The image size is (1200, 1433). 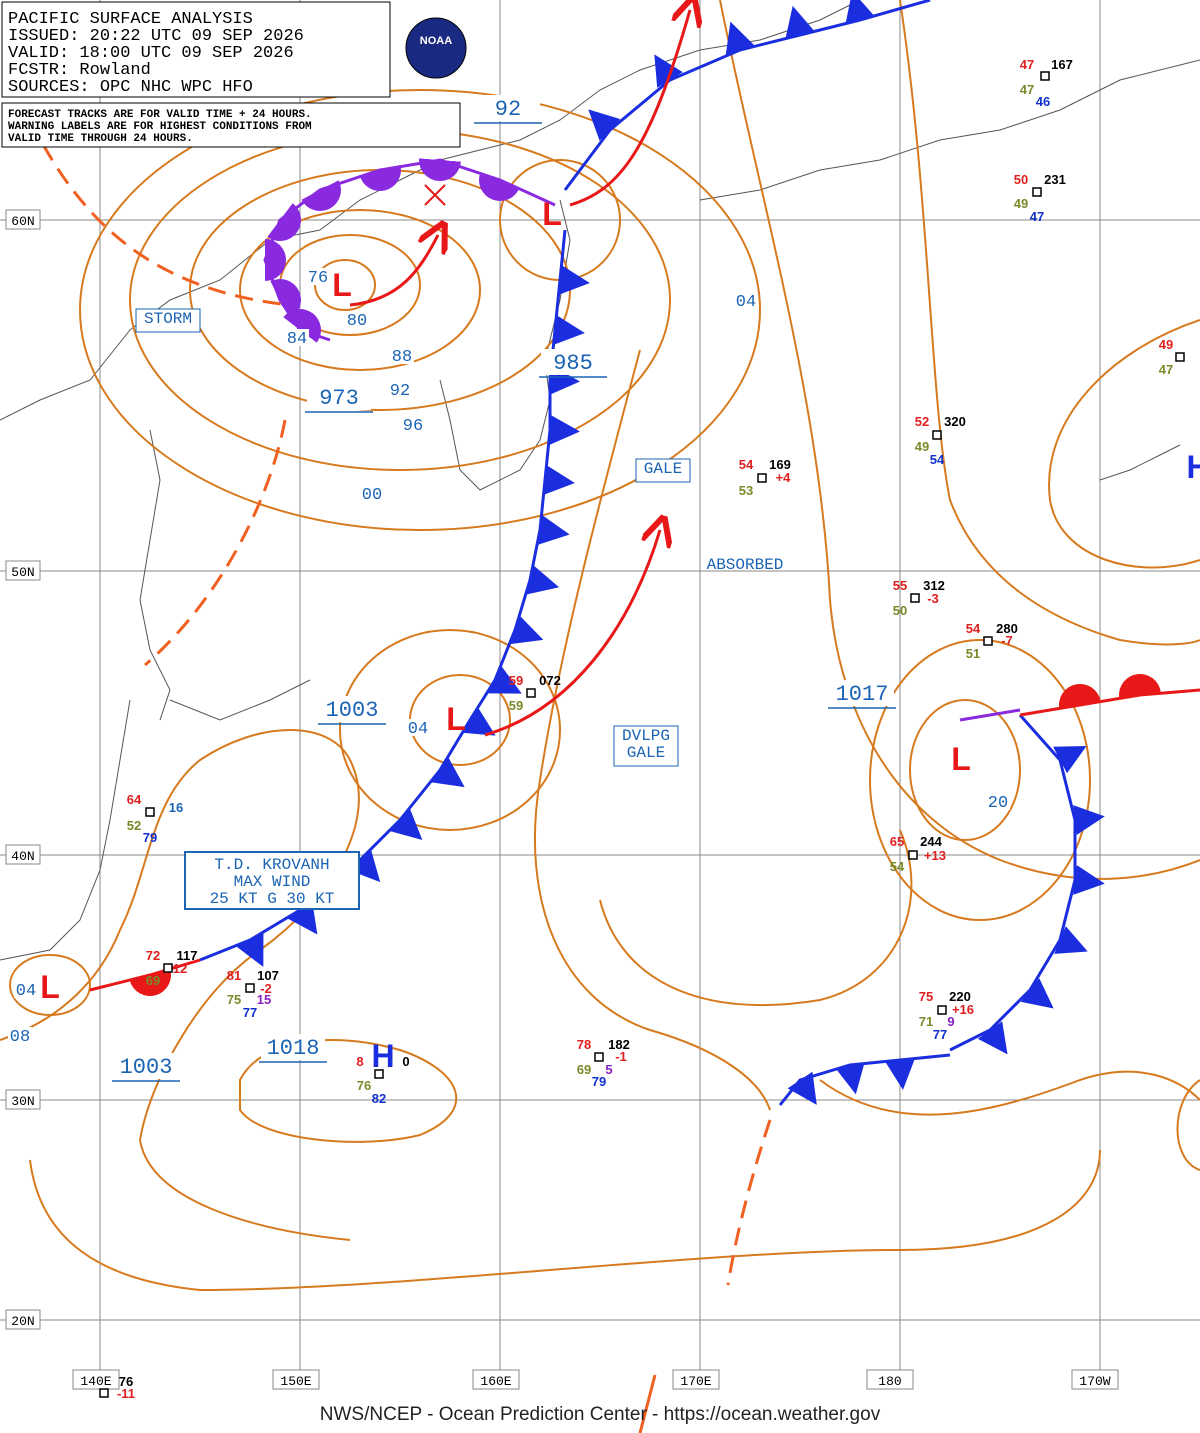 I want to click on lat-label: 50N, so click(x=22, y=572).